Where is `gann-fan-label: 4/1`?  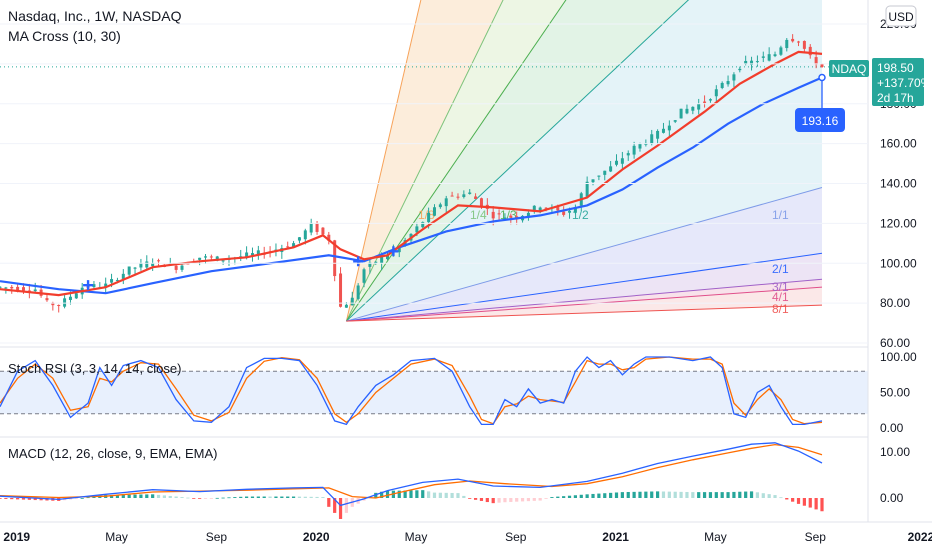
gann-fan-label: 4/1 is located at coordinates (780, 297).